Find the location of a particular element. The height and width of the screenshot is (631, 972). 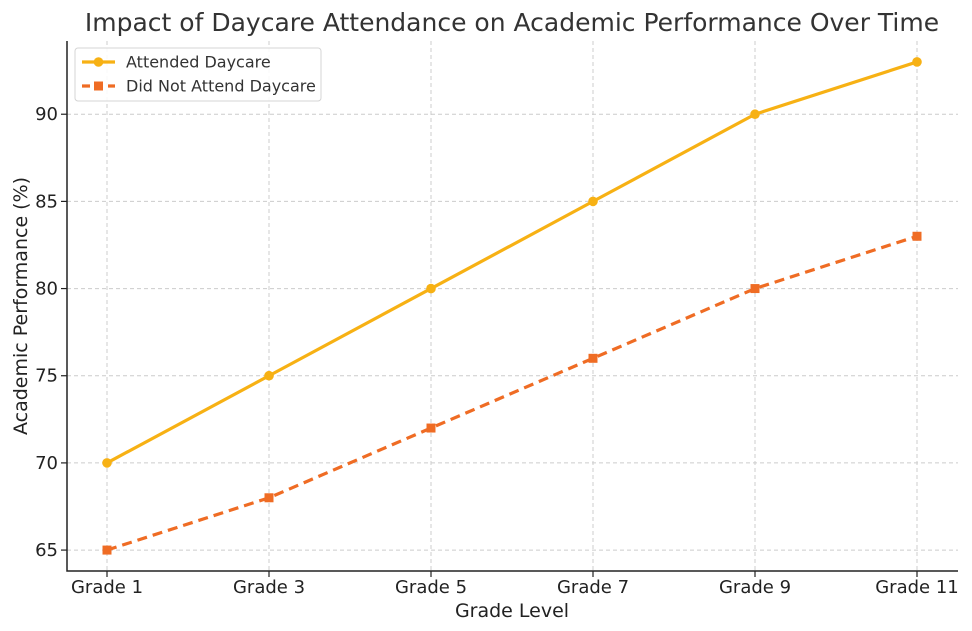

legend-item: Attended Daycare is located at coordinates (176, 62).